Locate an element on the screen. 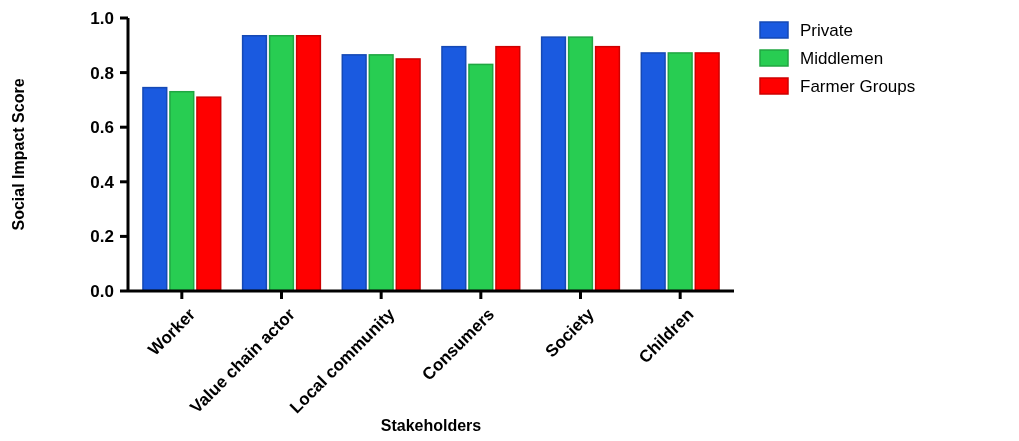 The image size is (1019, 441). y-tick-label: 0.6 is located at coordinates (102, 128).